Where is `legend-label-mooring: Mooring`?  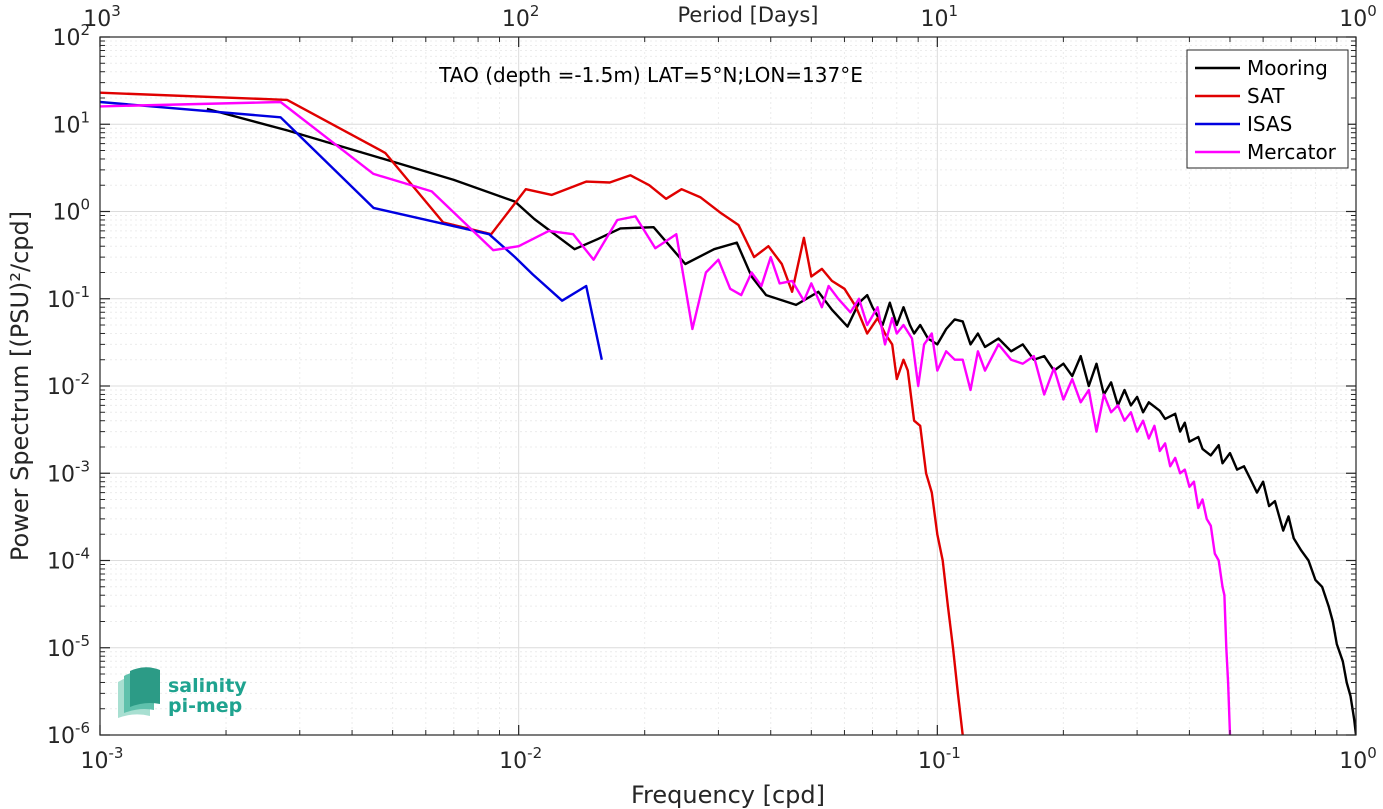 legend-label-mooring: Mooring is located at coordinates (1287, 68).